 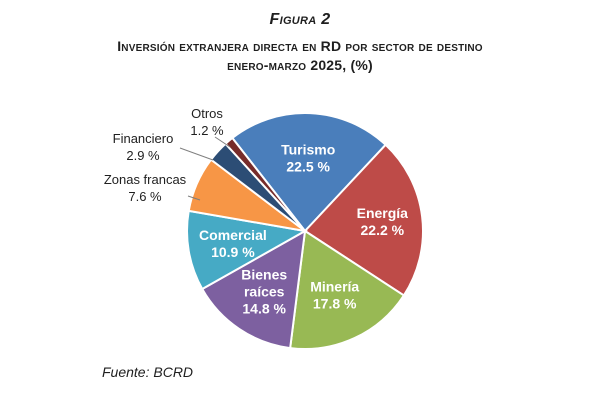 What do you see at coordinates (308, 166) in the screenshot?
I see `slice-value-turismo: 22.5 %` at bounding box center [308, 166].